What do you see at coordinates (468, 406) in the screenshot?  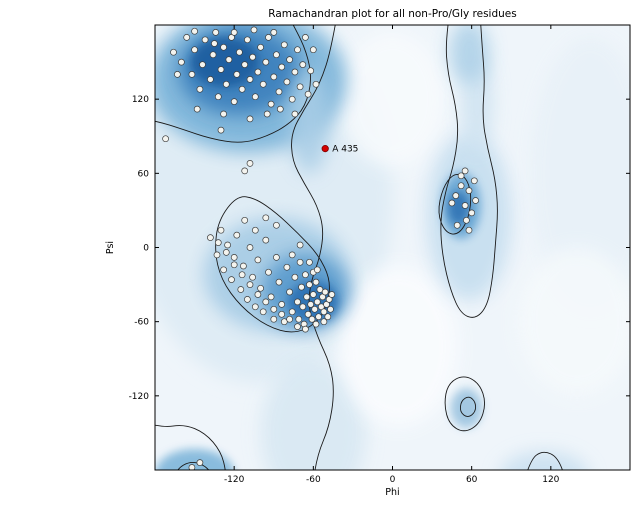 I see `contour-bottom-right-inner` at bounding box center [468, 406].